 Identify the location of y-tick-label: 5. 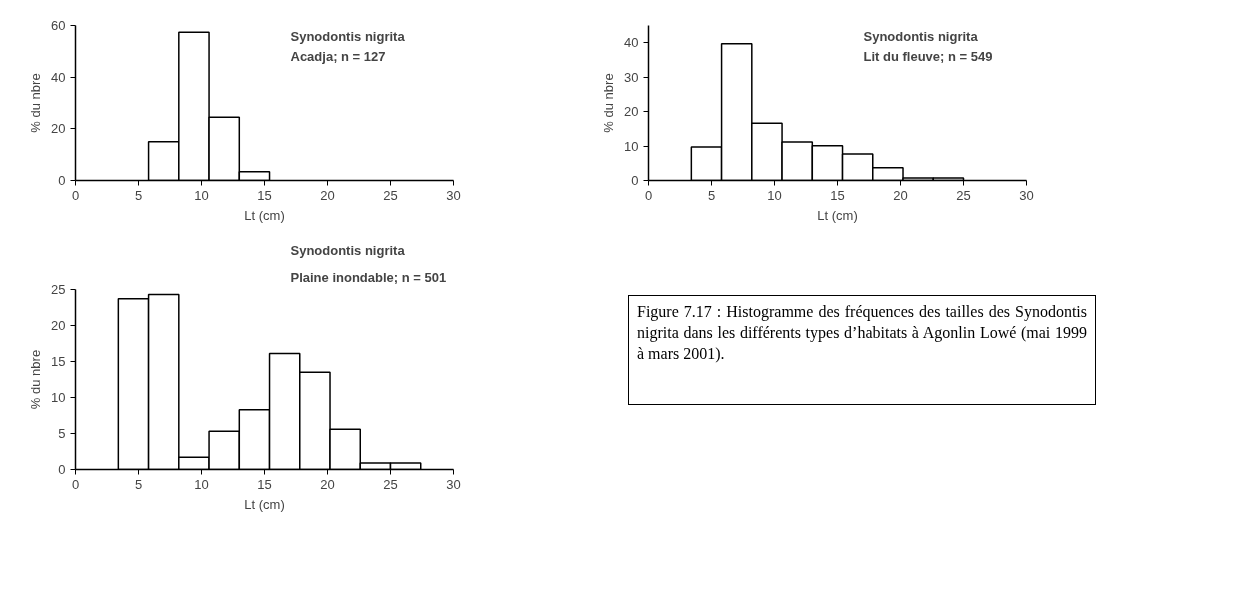
(62, 433).